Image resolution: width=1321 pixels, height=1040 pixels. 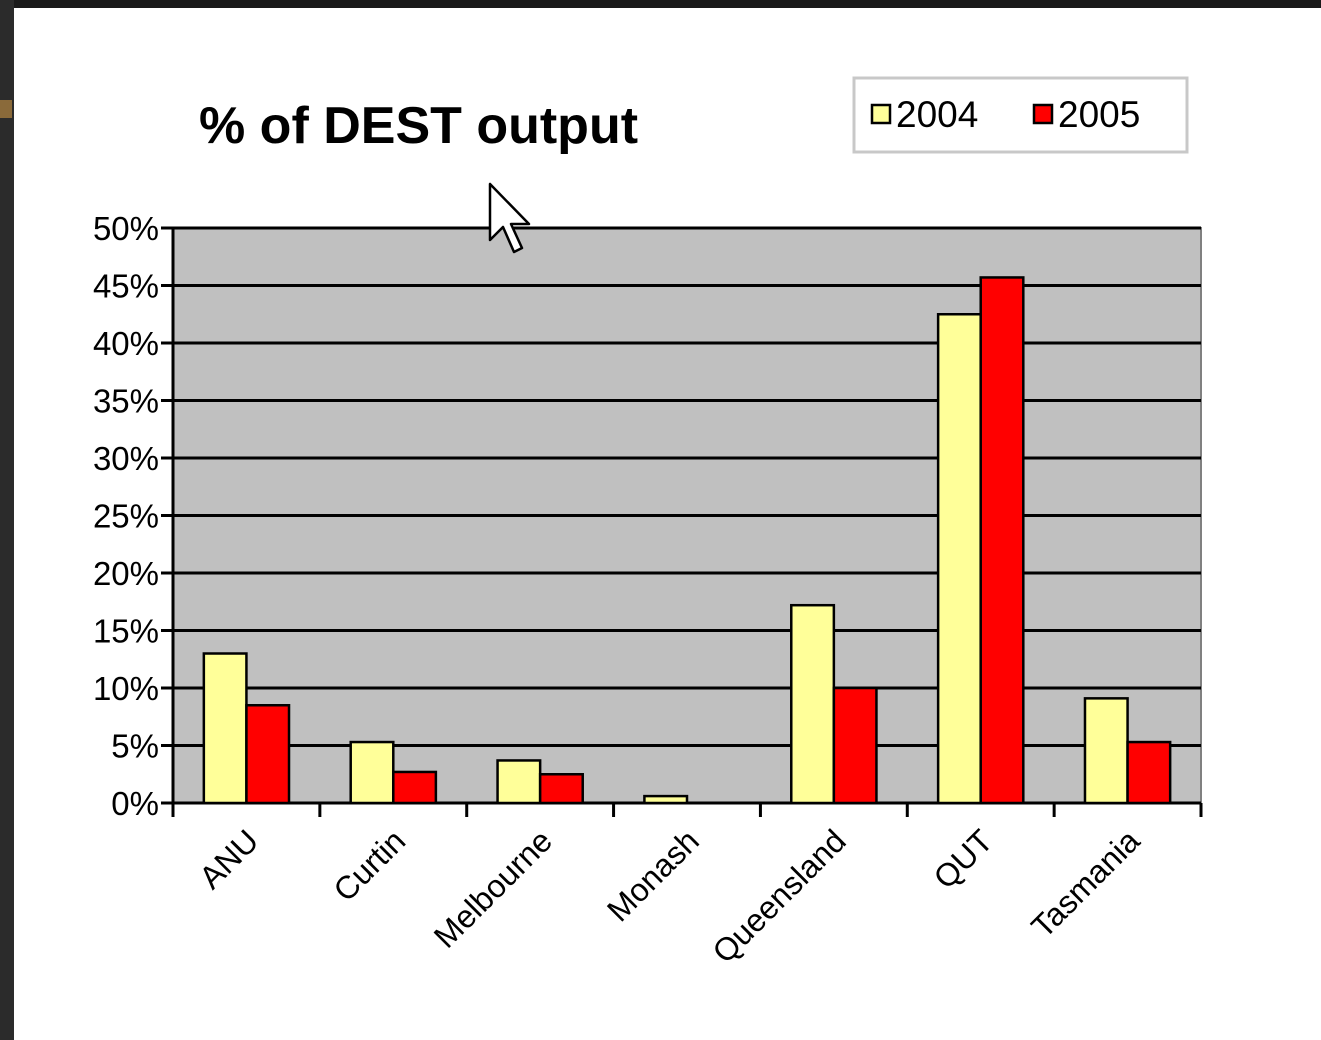 I want to click on window-edge-accent, so click(x=6, y=109).